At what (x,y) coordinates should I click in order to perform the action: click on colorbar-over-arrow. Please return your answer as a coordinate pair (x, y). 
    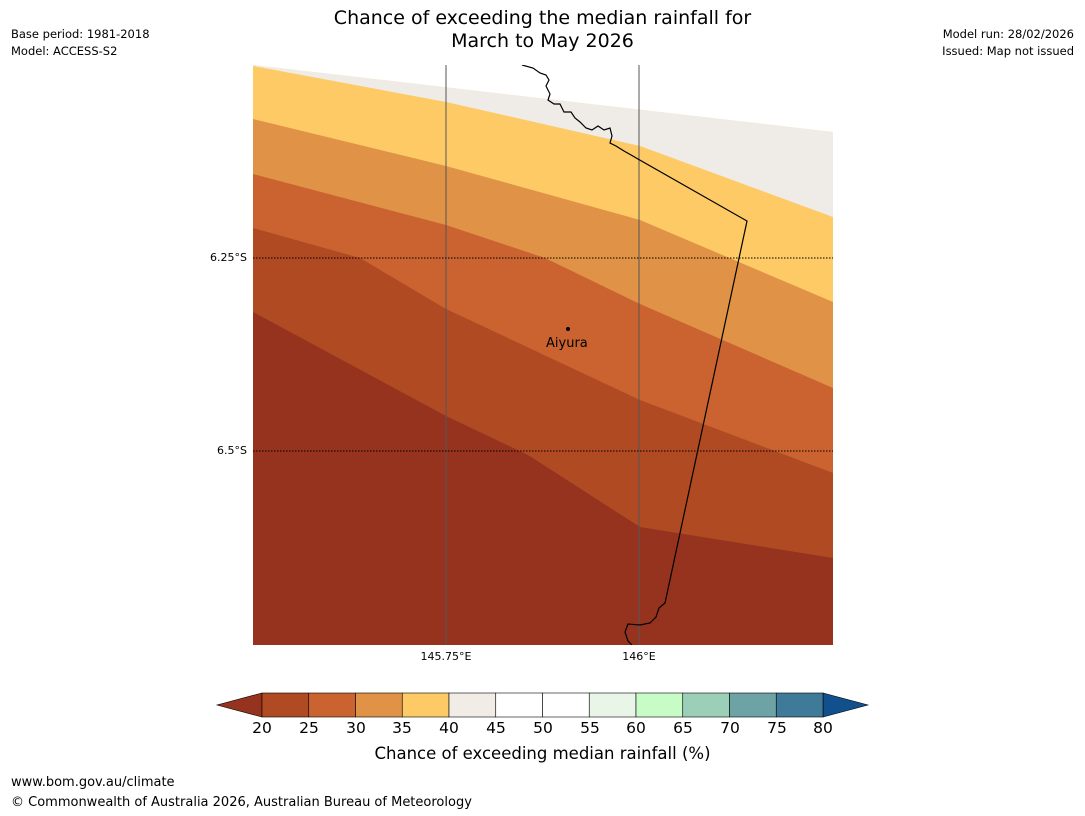
    Looking at the image, I should click on (846, 705).